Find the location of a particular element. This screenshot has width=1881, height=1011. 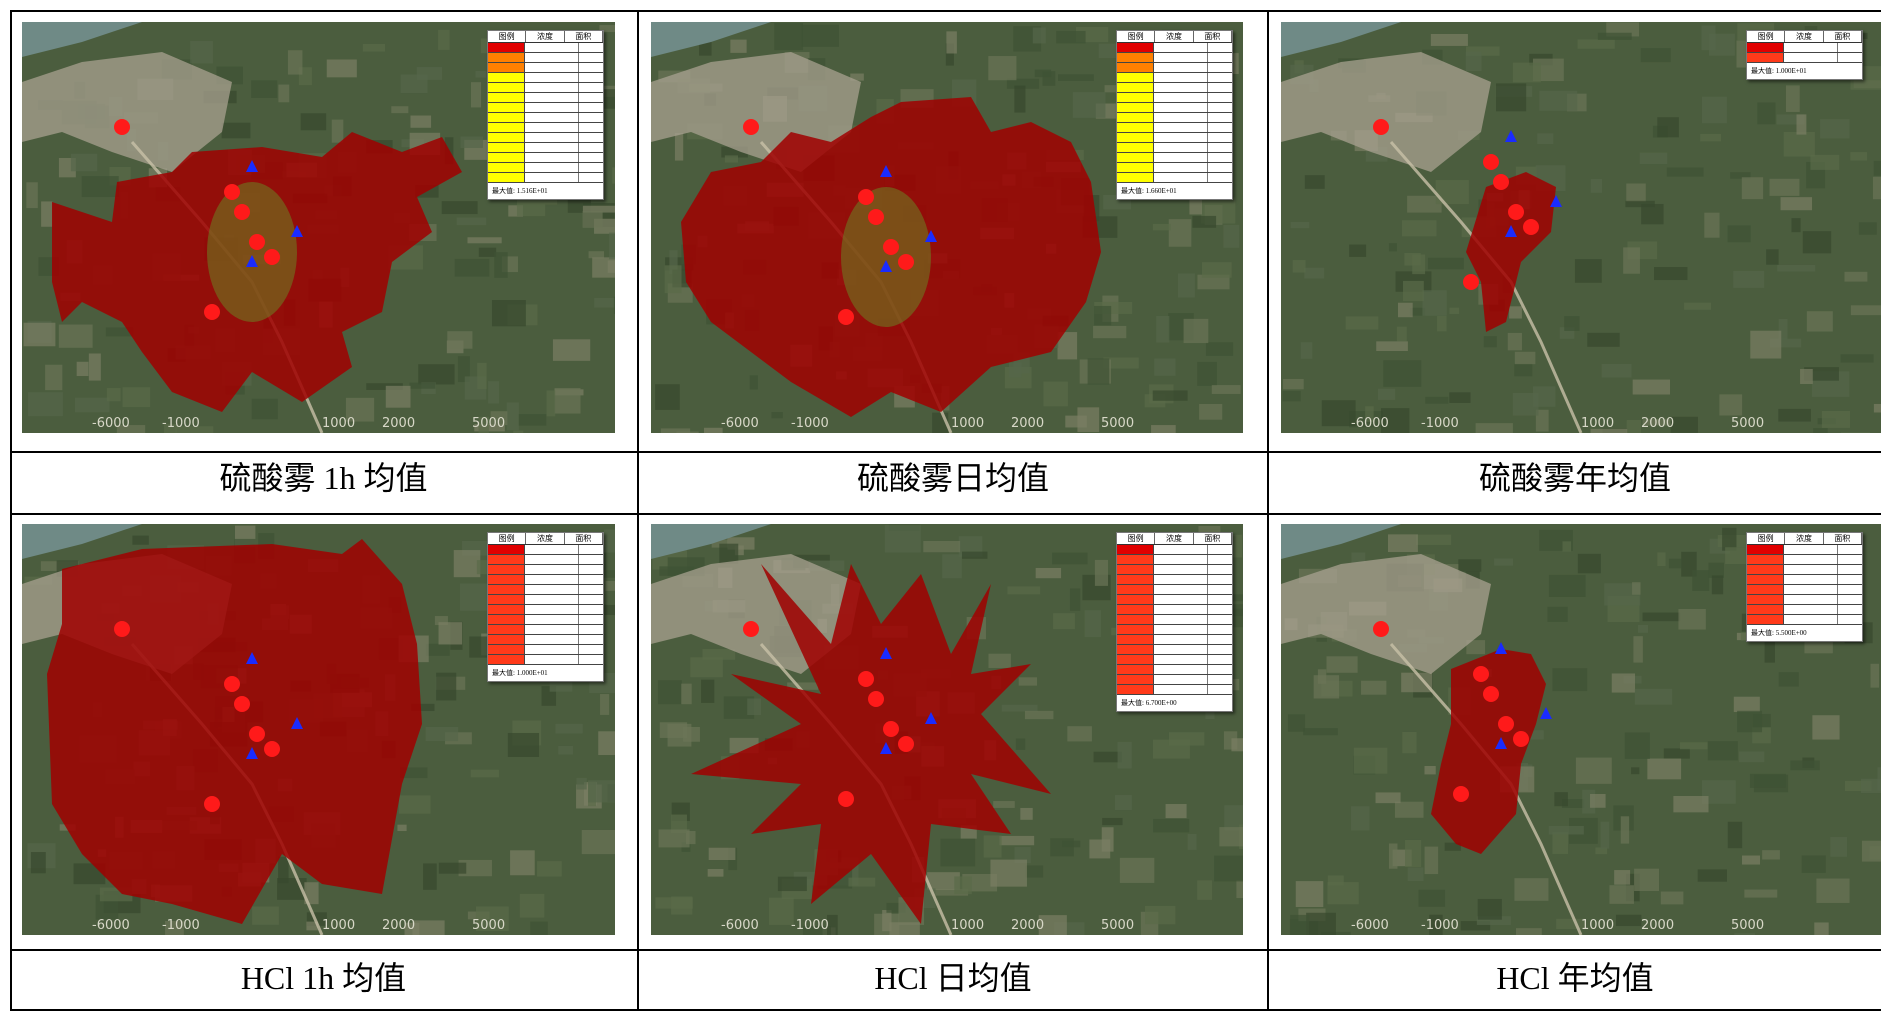

legend-header-cell: 图例 is located at coordinates (1766, 538).